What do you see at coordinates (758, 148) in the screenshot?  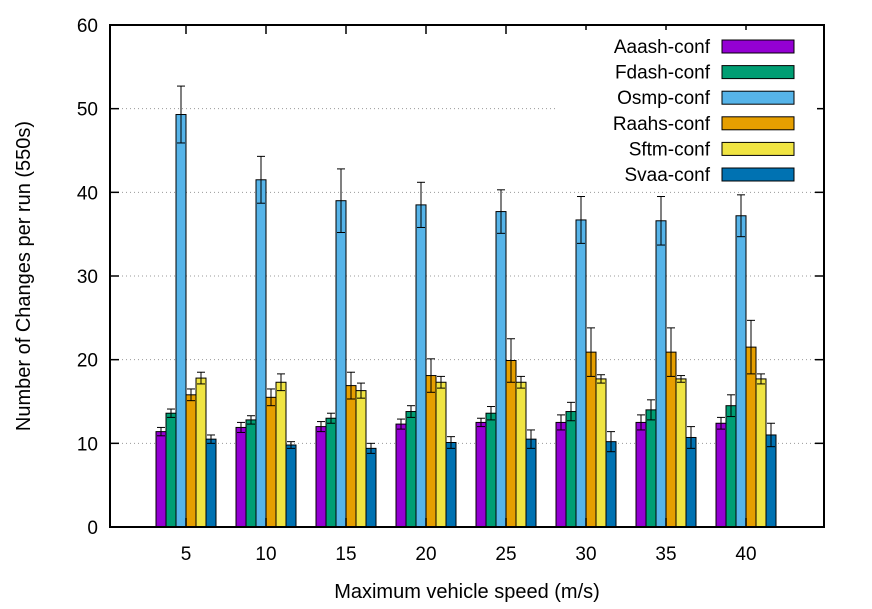 I see `legend-swatch-sftm-conf` at bounding box center [758, 148].